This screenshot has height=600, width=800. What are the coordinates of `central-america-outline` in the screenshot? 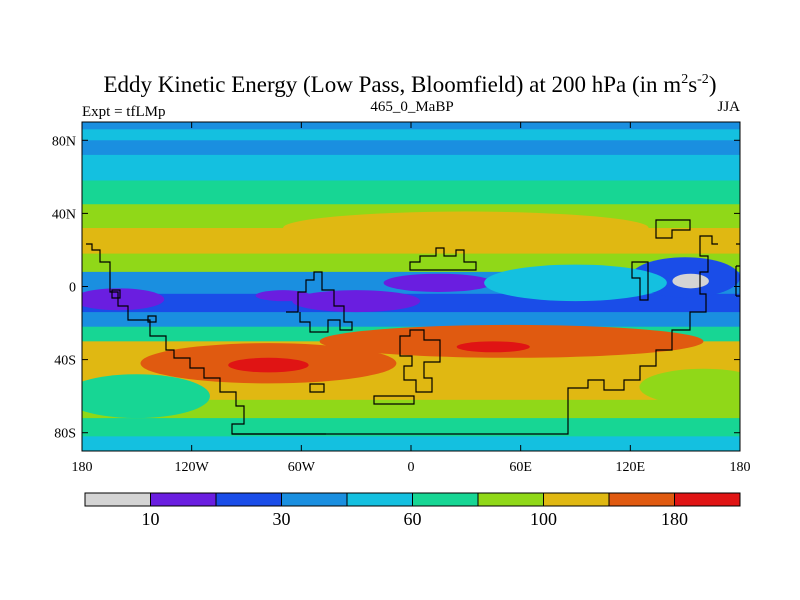 It's located at (319, 302).